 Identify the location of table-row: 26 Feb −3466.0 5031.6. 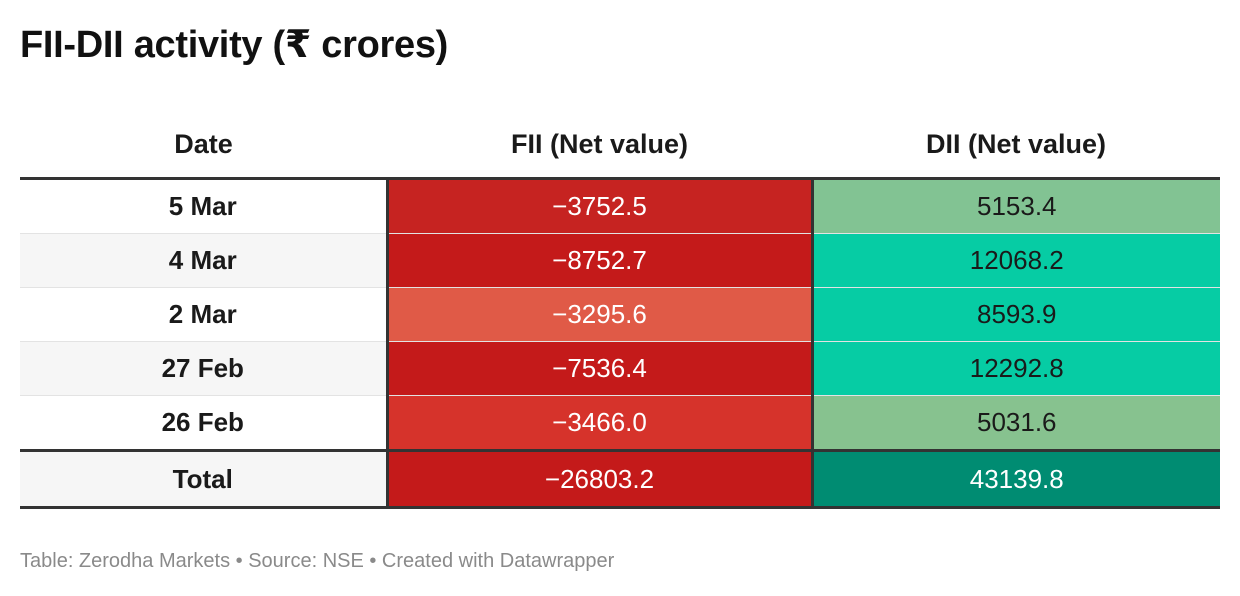
(620, 423).